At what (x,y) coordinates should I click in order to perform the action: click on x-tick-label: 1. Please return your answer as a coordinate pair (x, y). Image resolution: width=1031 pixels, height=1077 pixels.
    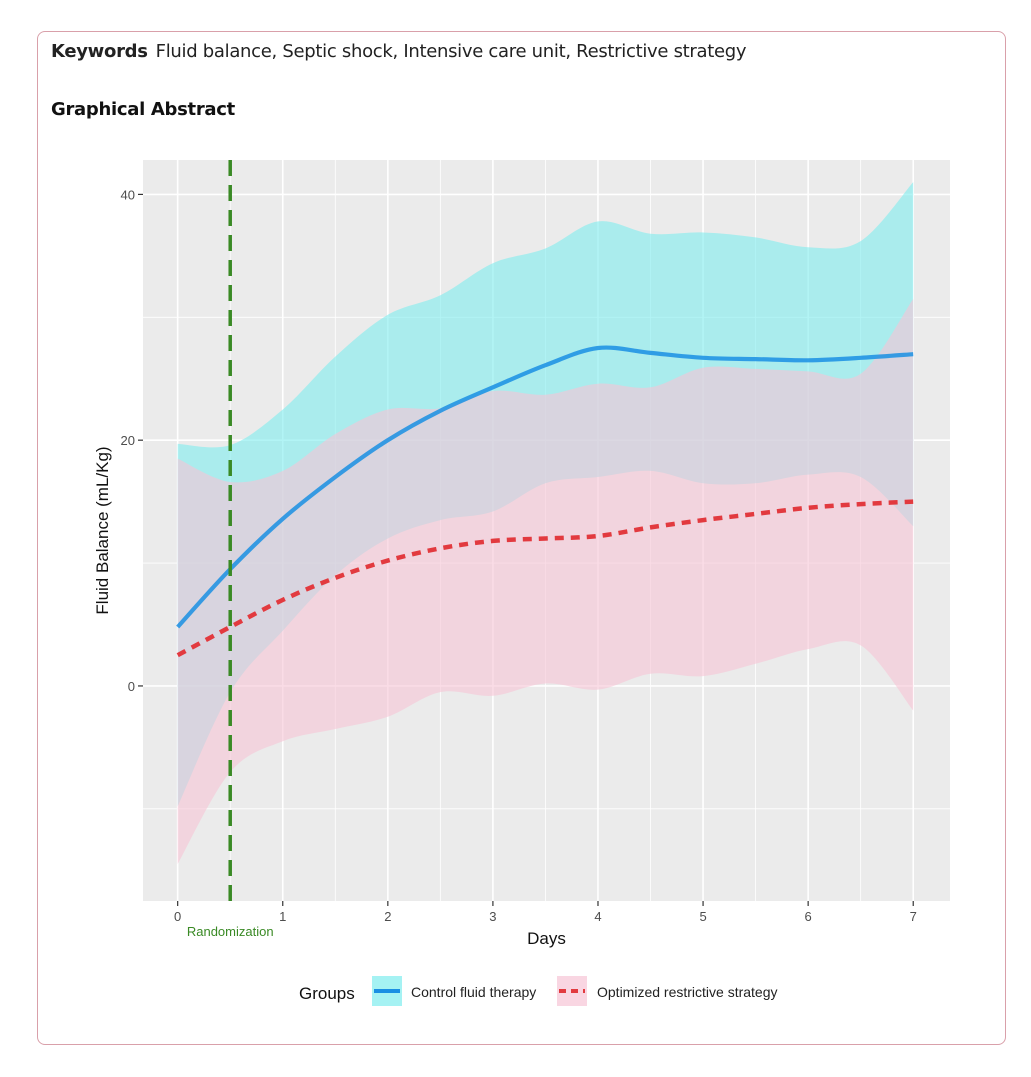
    Looking at the image, I should click on (282, 916).